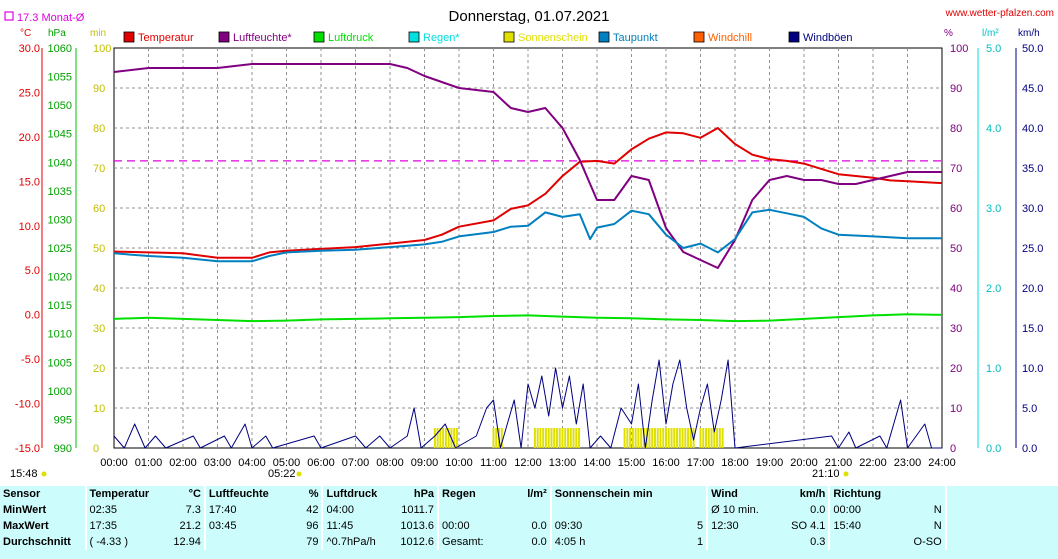  What do you see at coordinates (30, 360) in the screenshot?
I see `axis-tick-label: -5.0` at bounding box center [30, 360].